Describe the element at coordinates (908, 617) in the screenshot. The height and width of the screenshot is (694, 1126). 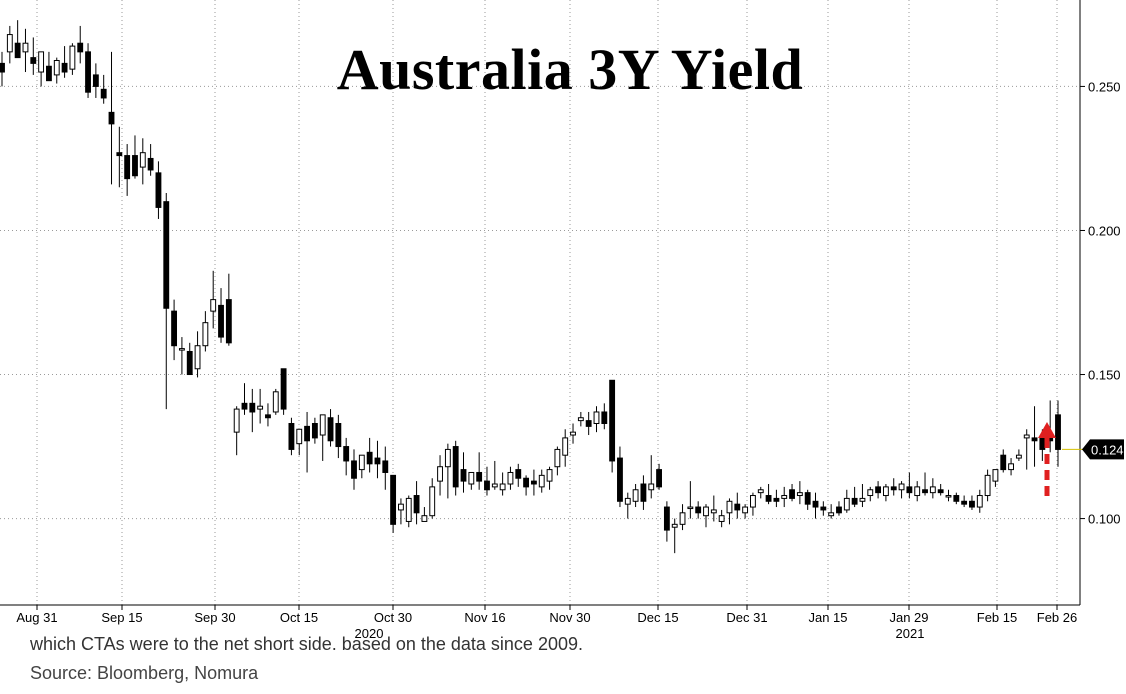
I see `x-tick-label: Jan 29` at that location.